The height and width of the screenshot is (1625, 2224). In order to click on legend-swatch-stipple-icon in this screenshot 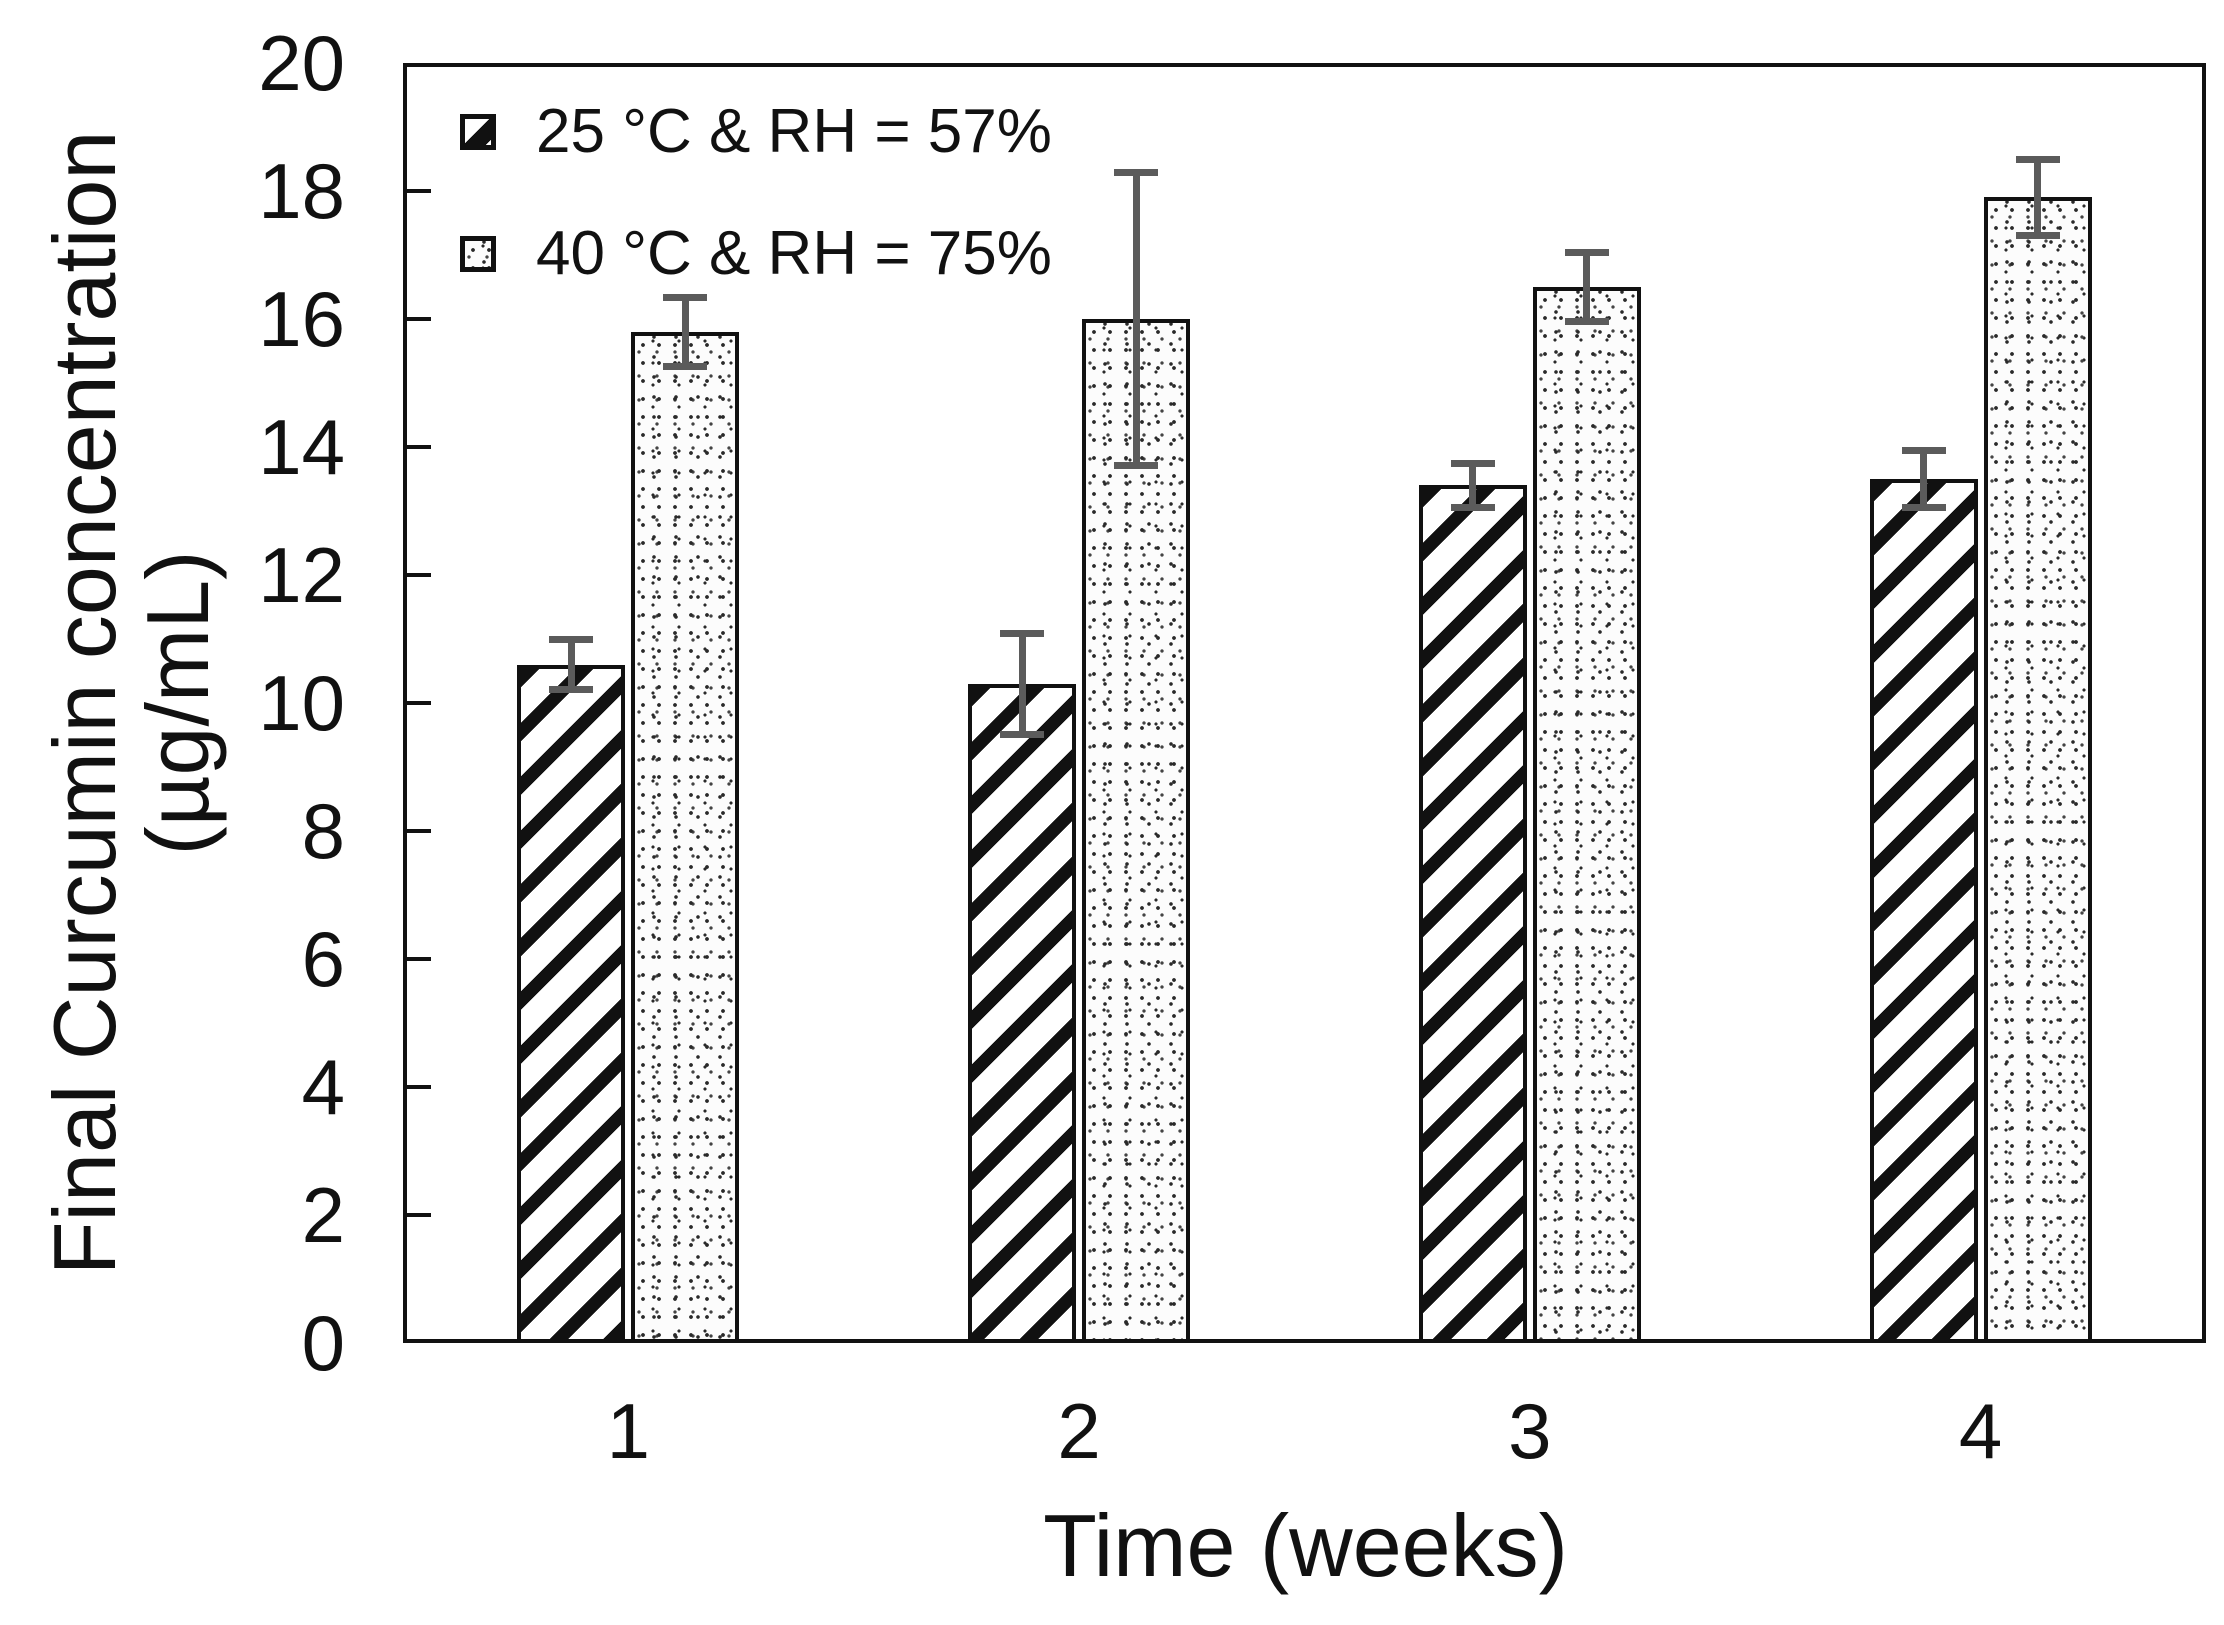, I will do `click(478, 254)`.